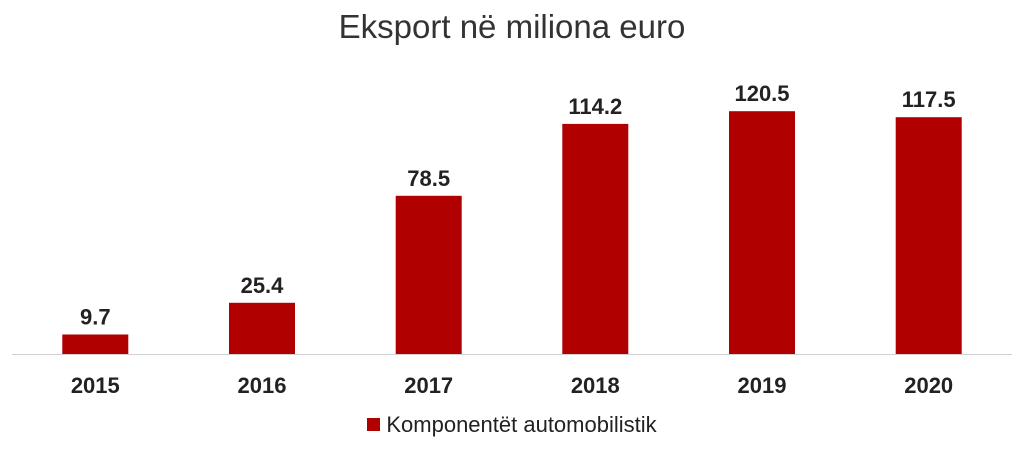 This screenshot has width=1024, height=451. What do you see at coordinates (762, 232) in the screenshot?
I see `bar-2019` at bounding box center [762, 232].